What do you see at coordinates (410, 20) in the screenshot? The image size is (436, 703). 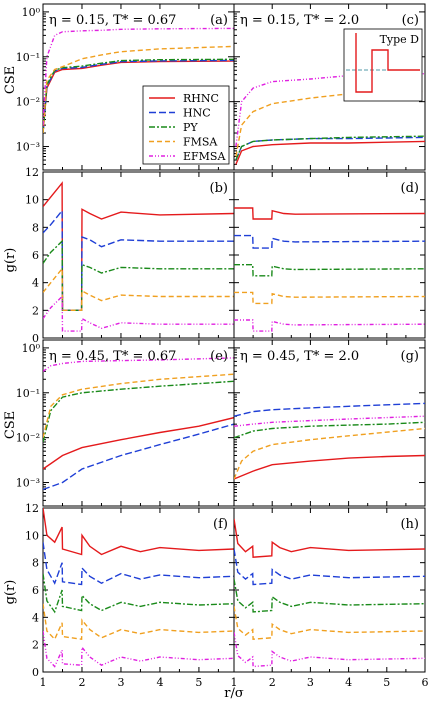 I see `panel-label: (c)` at bounding box center [410, 20].